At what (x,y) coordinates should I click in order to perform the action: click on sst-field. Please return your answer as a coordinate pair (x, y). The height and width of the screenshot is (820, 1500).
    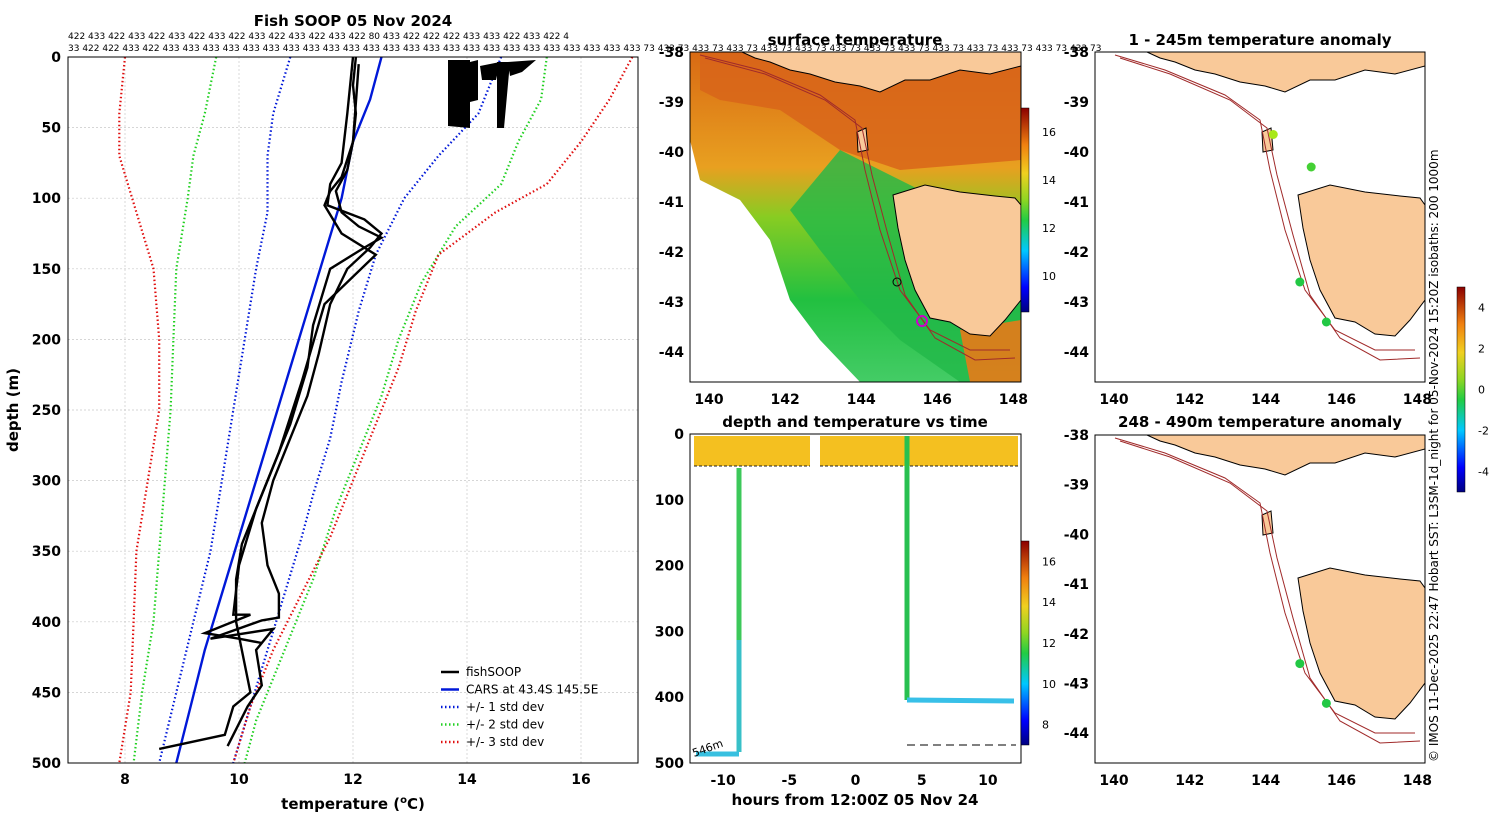
    Looking at the image, I should click on (855, 217).